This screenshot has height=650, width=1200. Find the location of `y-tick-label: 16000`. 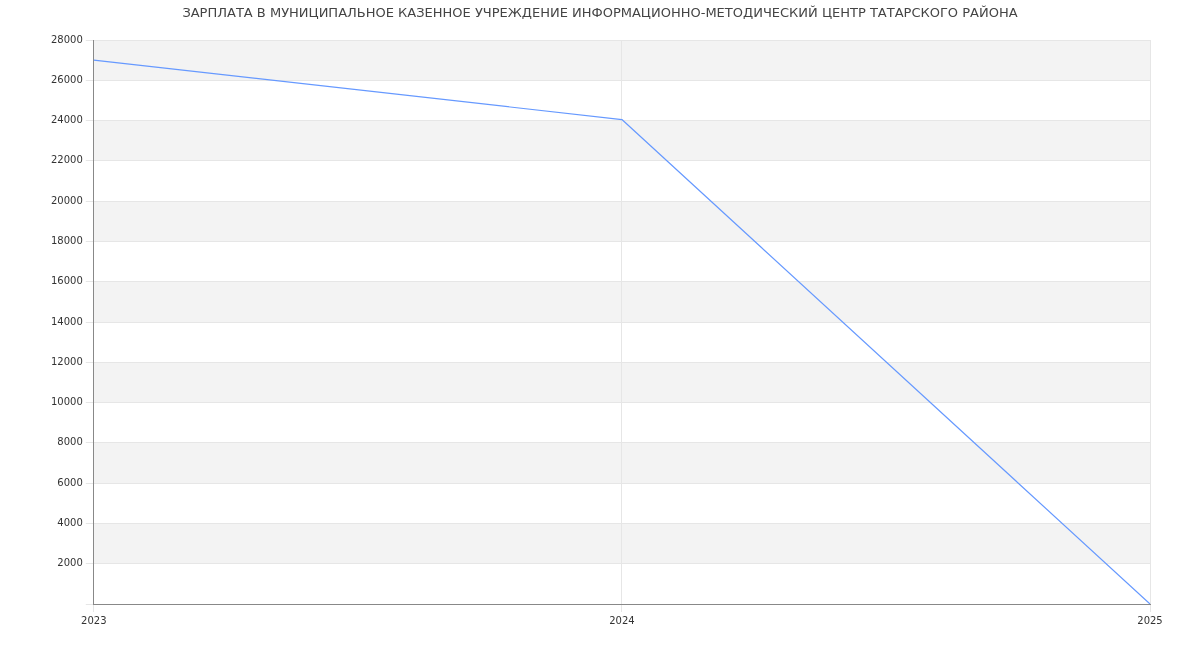

y-tick-label: 16000 is located at coordinates (67, 281).